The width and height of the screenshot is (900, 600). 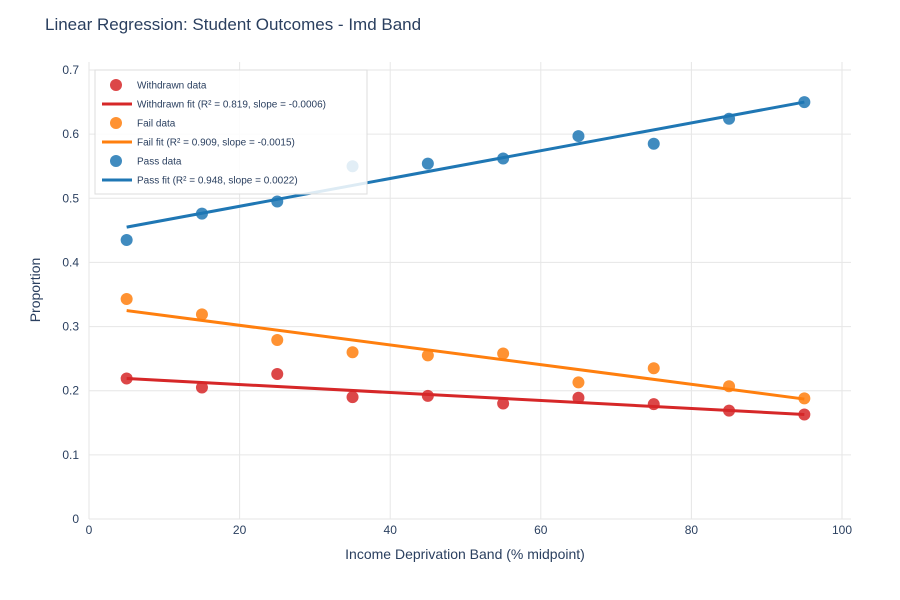 I want to click on withdrawn-fit-line, so click(x=465, y=396).